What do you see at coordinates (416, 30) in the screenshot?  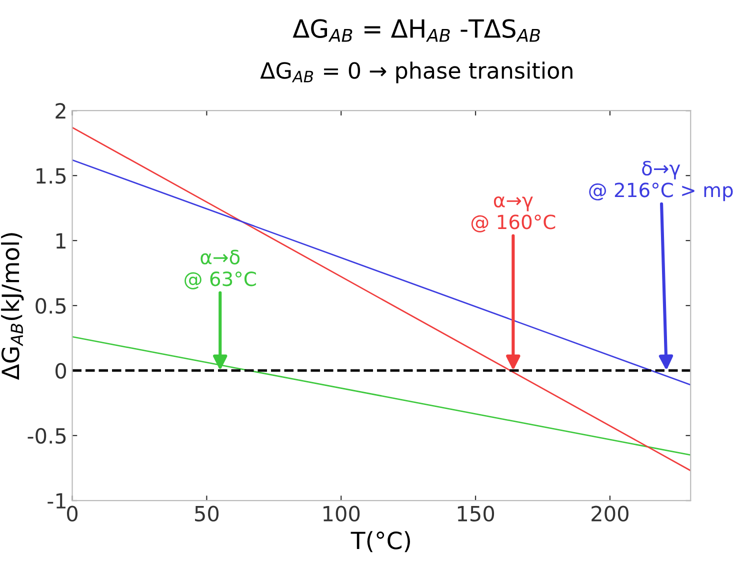 I see `chart-title: ΔG$_{AB}$ = ΔH$_{AB}$ -TΔS$_{AB}$` at bounding box center [416, 30].